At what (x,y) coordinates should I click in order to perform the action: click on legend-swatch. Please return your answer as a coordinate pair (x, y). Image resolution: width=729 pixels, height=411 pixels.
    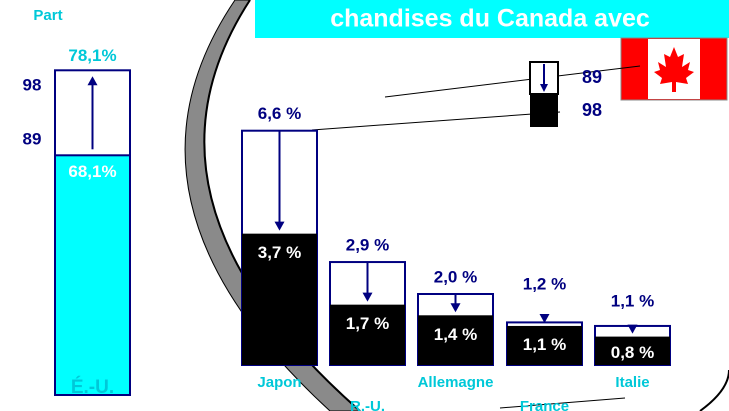
    Looking at the image, I should click on (544, 110).